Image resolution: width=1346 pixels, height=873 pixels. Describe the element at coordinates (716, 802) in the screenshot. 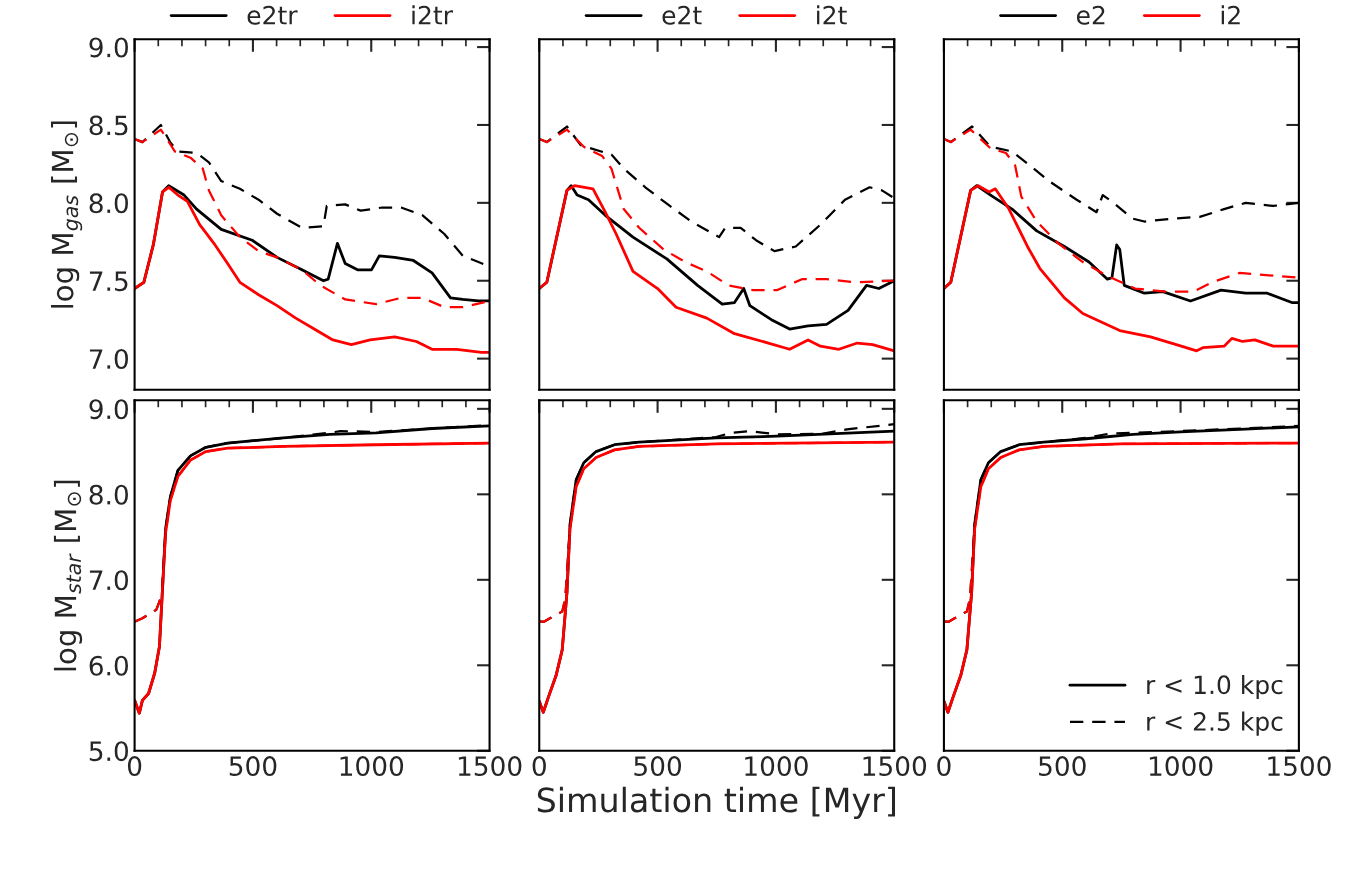

I see `x-axis-title: Simulation time [Myr]` at that location.